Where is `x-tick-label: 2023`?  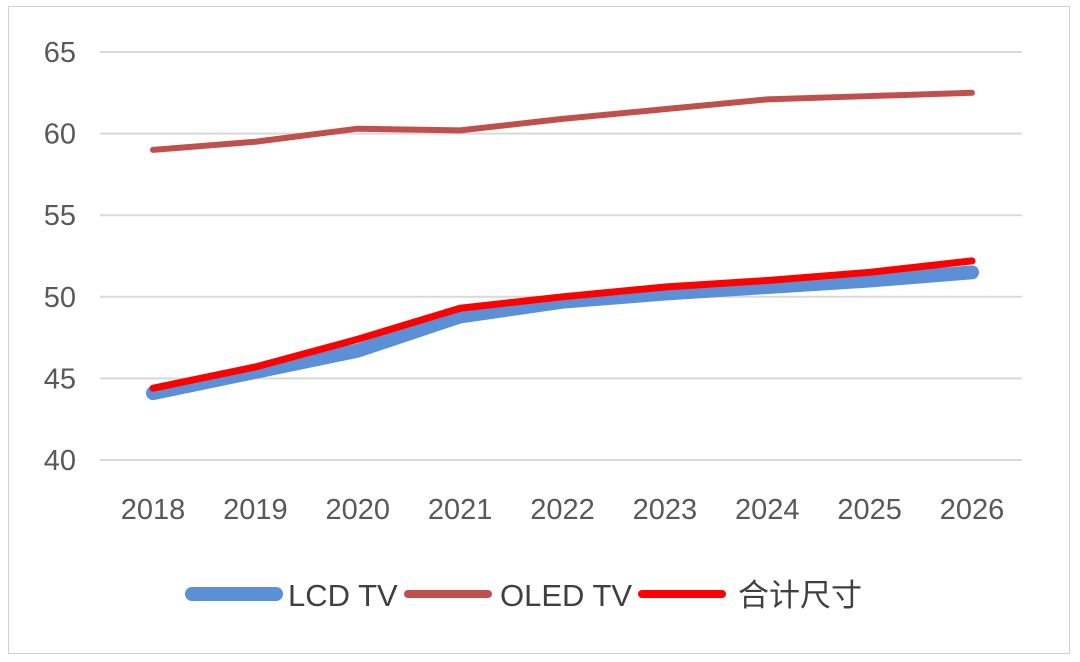
x-tick-label: 2023 is located at coordinates (665, 510).